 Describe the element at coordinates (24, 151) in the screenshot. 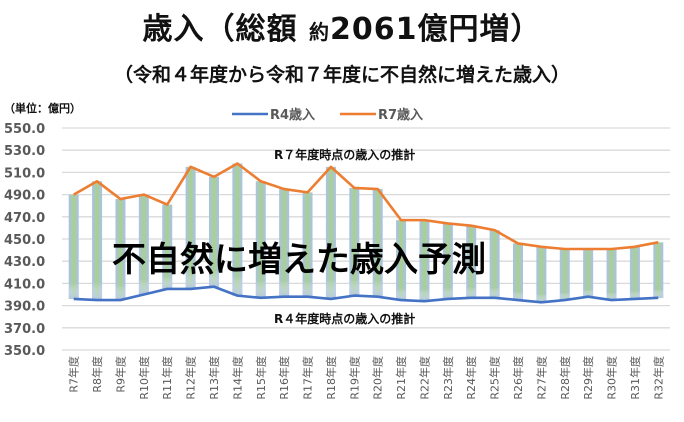

I see `y-tick-label: 530.0` at that location.